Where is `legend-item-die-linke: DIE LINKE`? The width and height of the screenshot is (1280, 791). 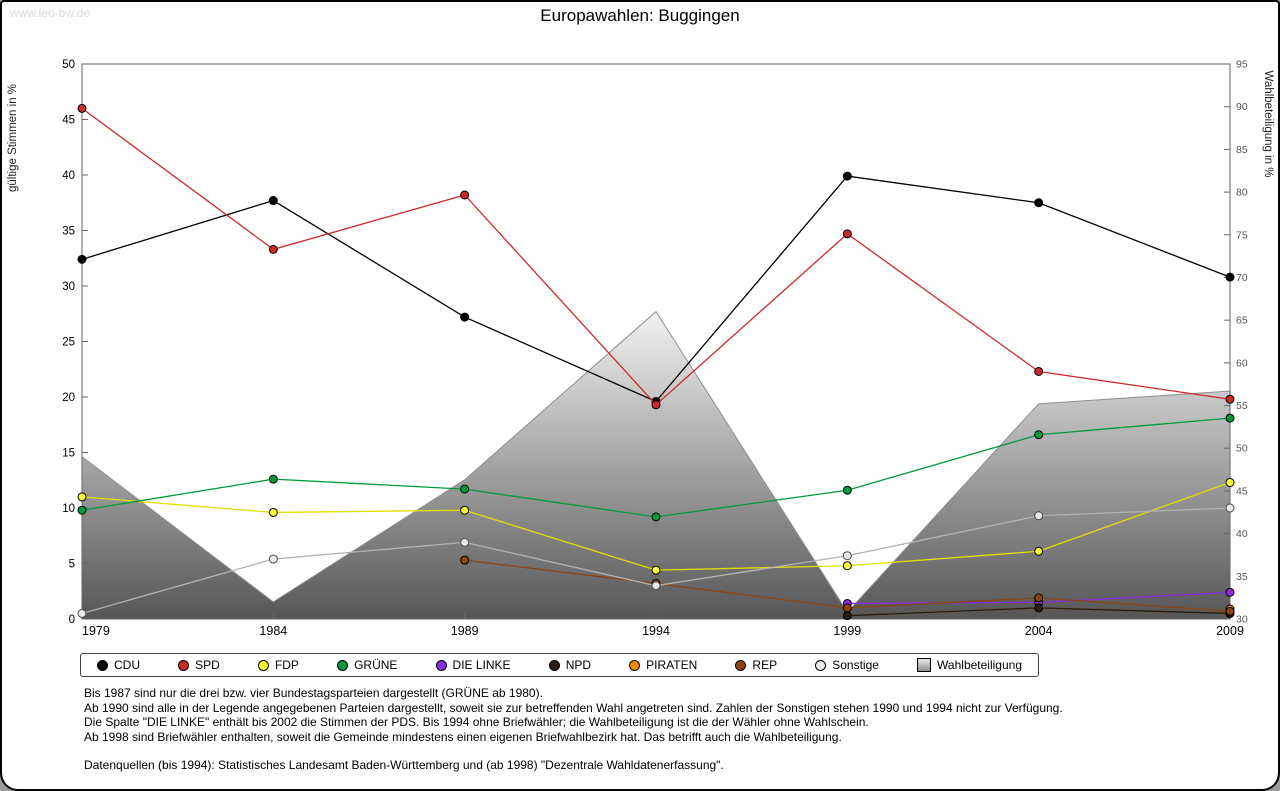
legend-item-die-linke: DIE LINKE is located at coordinates (473, 665).